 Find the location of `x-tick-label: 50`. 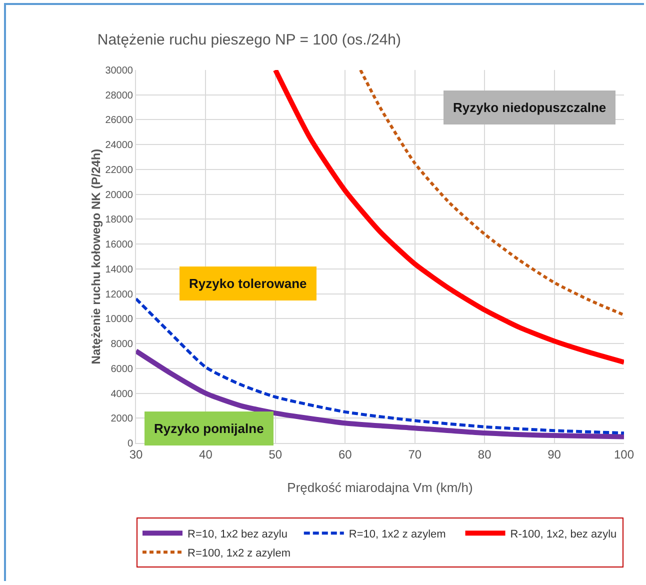

x-tick-label: 50 is located at coordinates (275, 454).